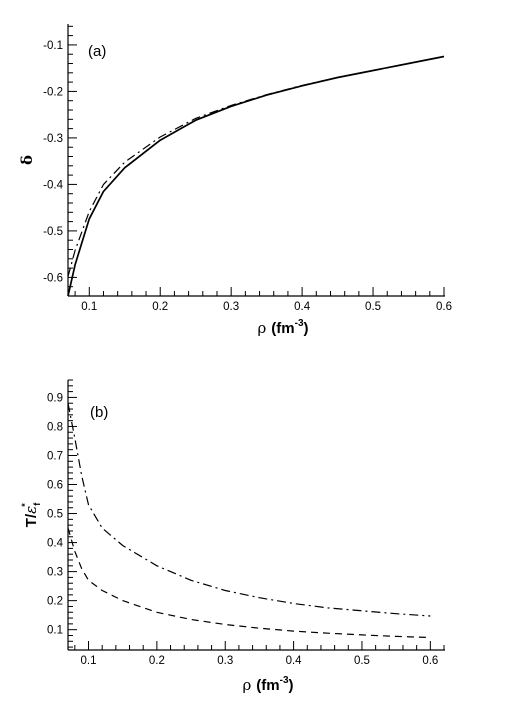 The image size is (506, 703). I want to click on x-axis-label-a: ρ (fm-3), so click(282, 327).